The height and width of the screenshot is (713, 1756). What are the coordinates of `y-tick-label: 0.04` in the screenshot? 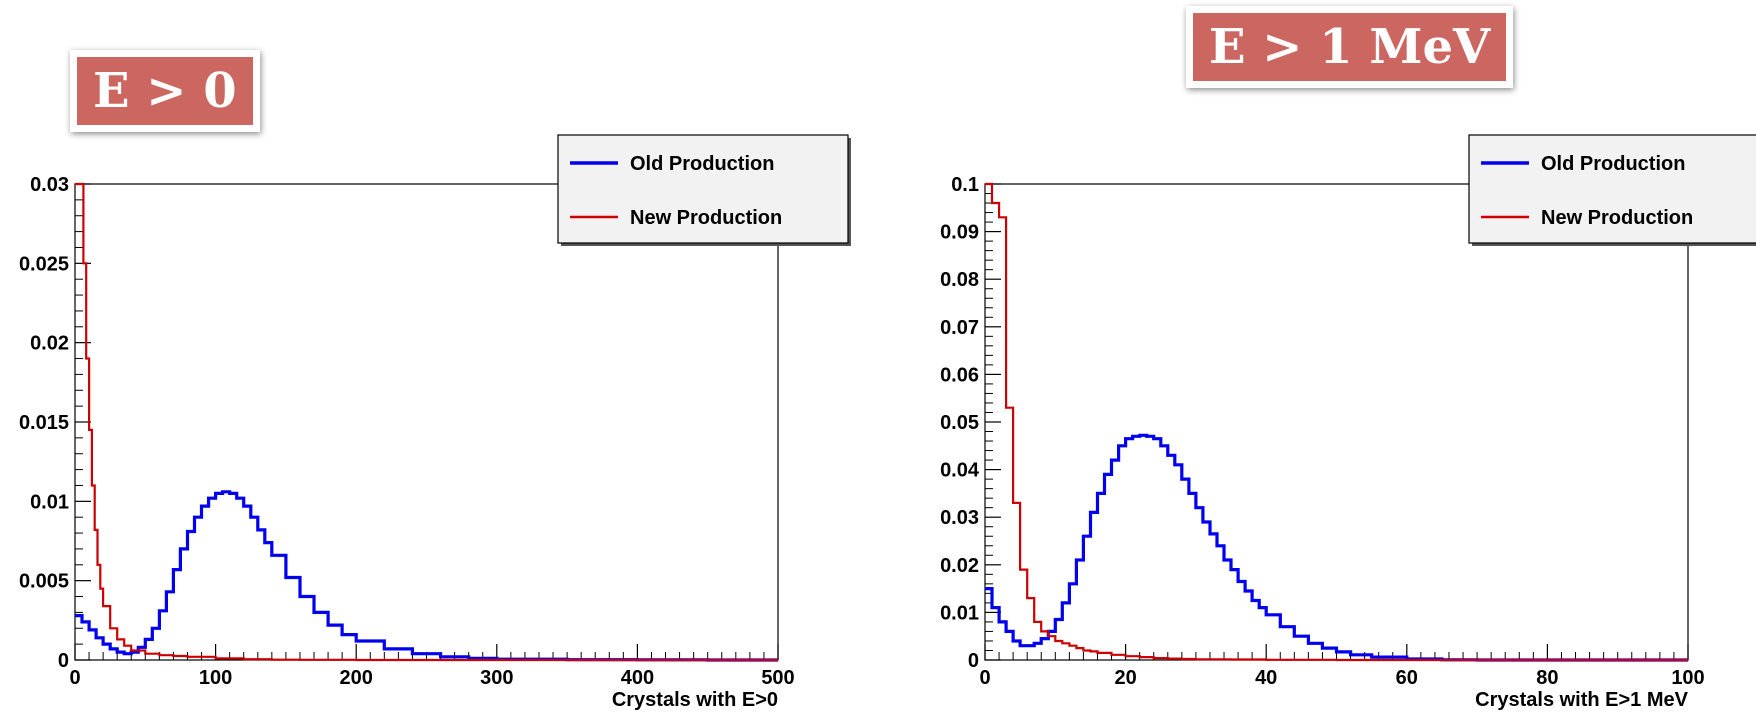 It's located at (960, 471).